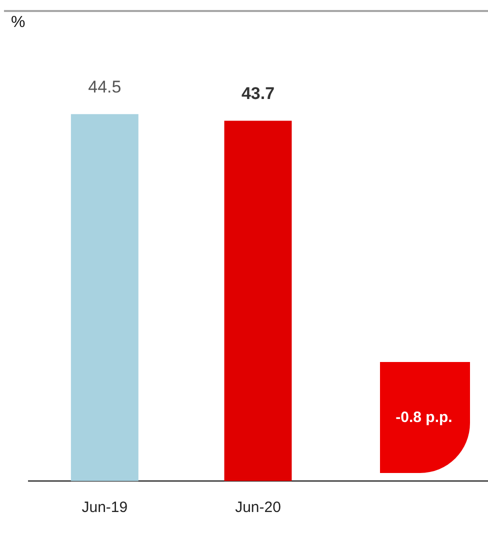 This screenshot has height=535, width=488. I want to click on annotation: -0.8 p.p., so click(424, 417).